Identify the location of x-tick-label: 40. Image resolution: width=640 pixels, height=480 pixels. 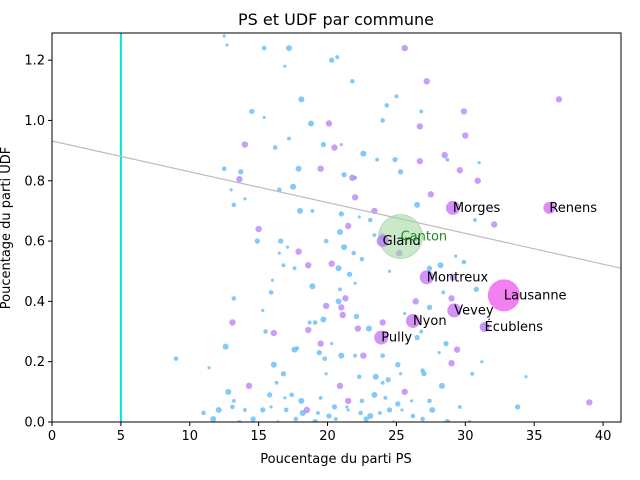
(603, 436).